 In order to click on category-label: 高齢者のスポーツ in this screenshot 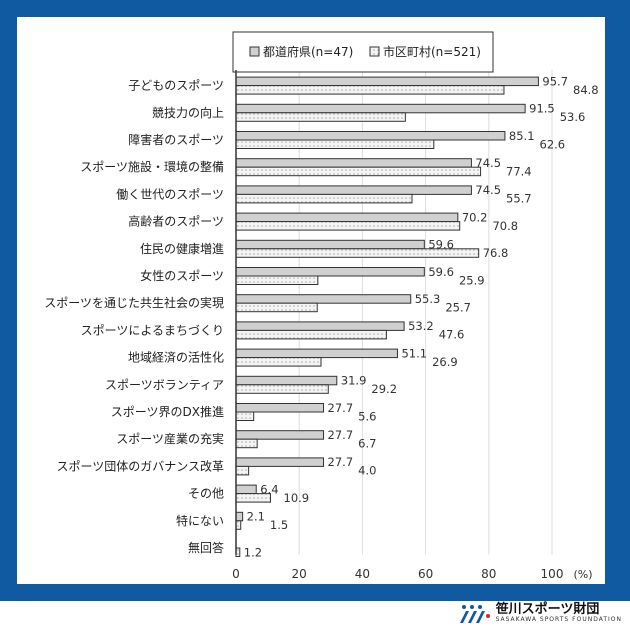, I will do `click(176, 221)`.